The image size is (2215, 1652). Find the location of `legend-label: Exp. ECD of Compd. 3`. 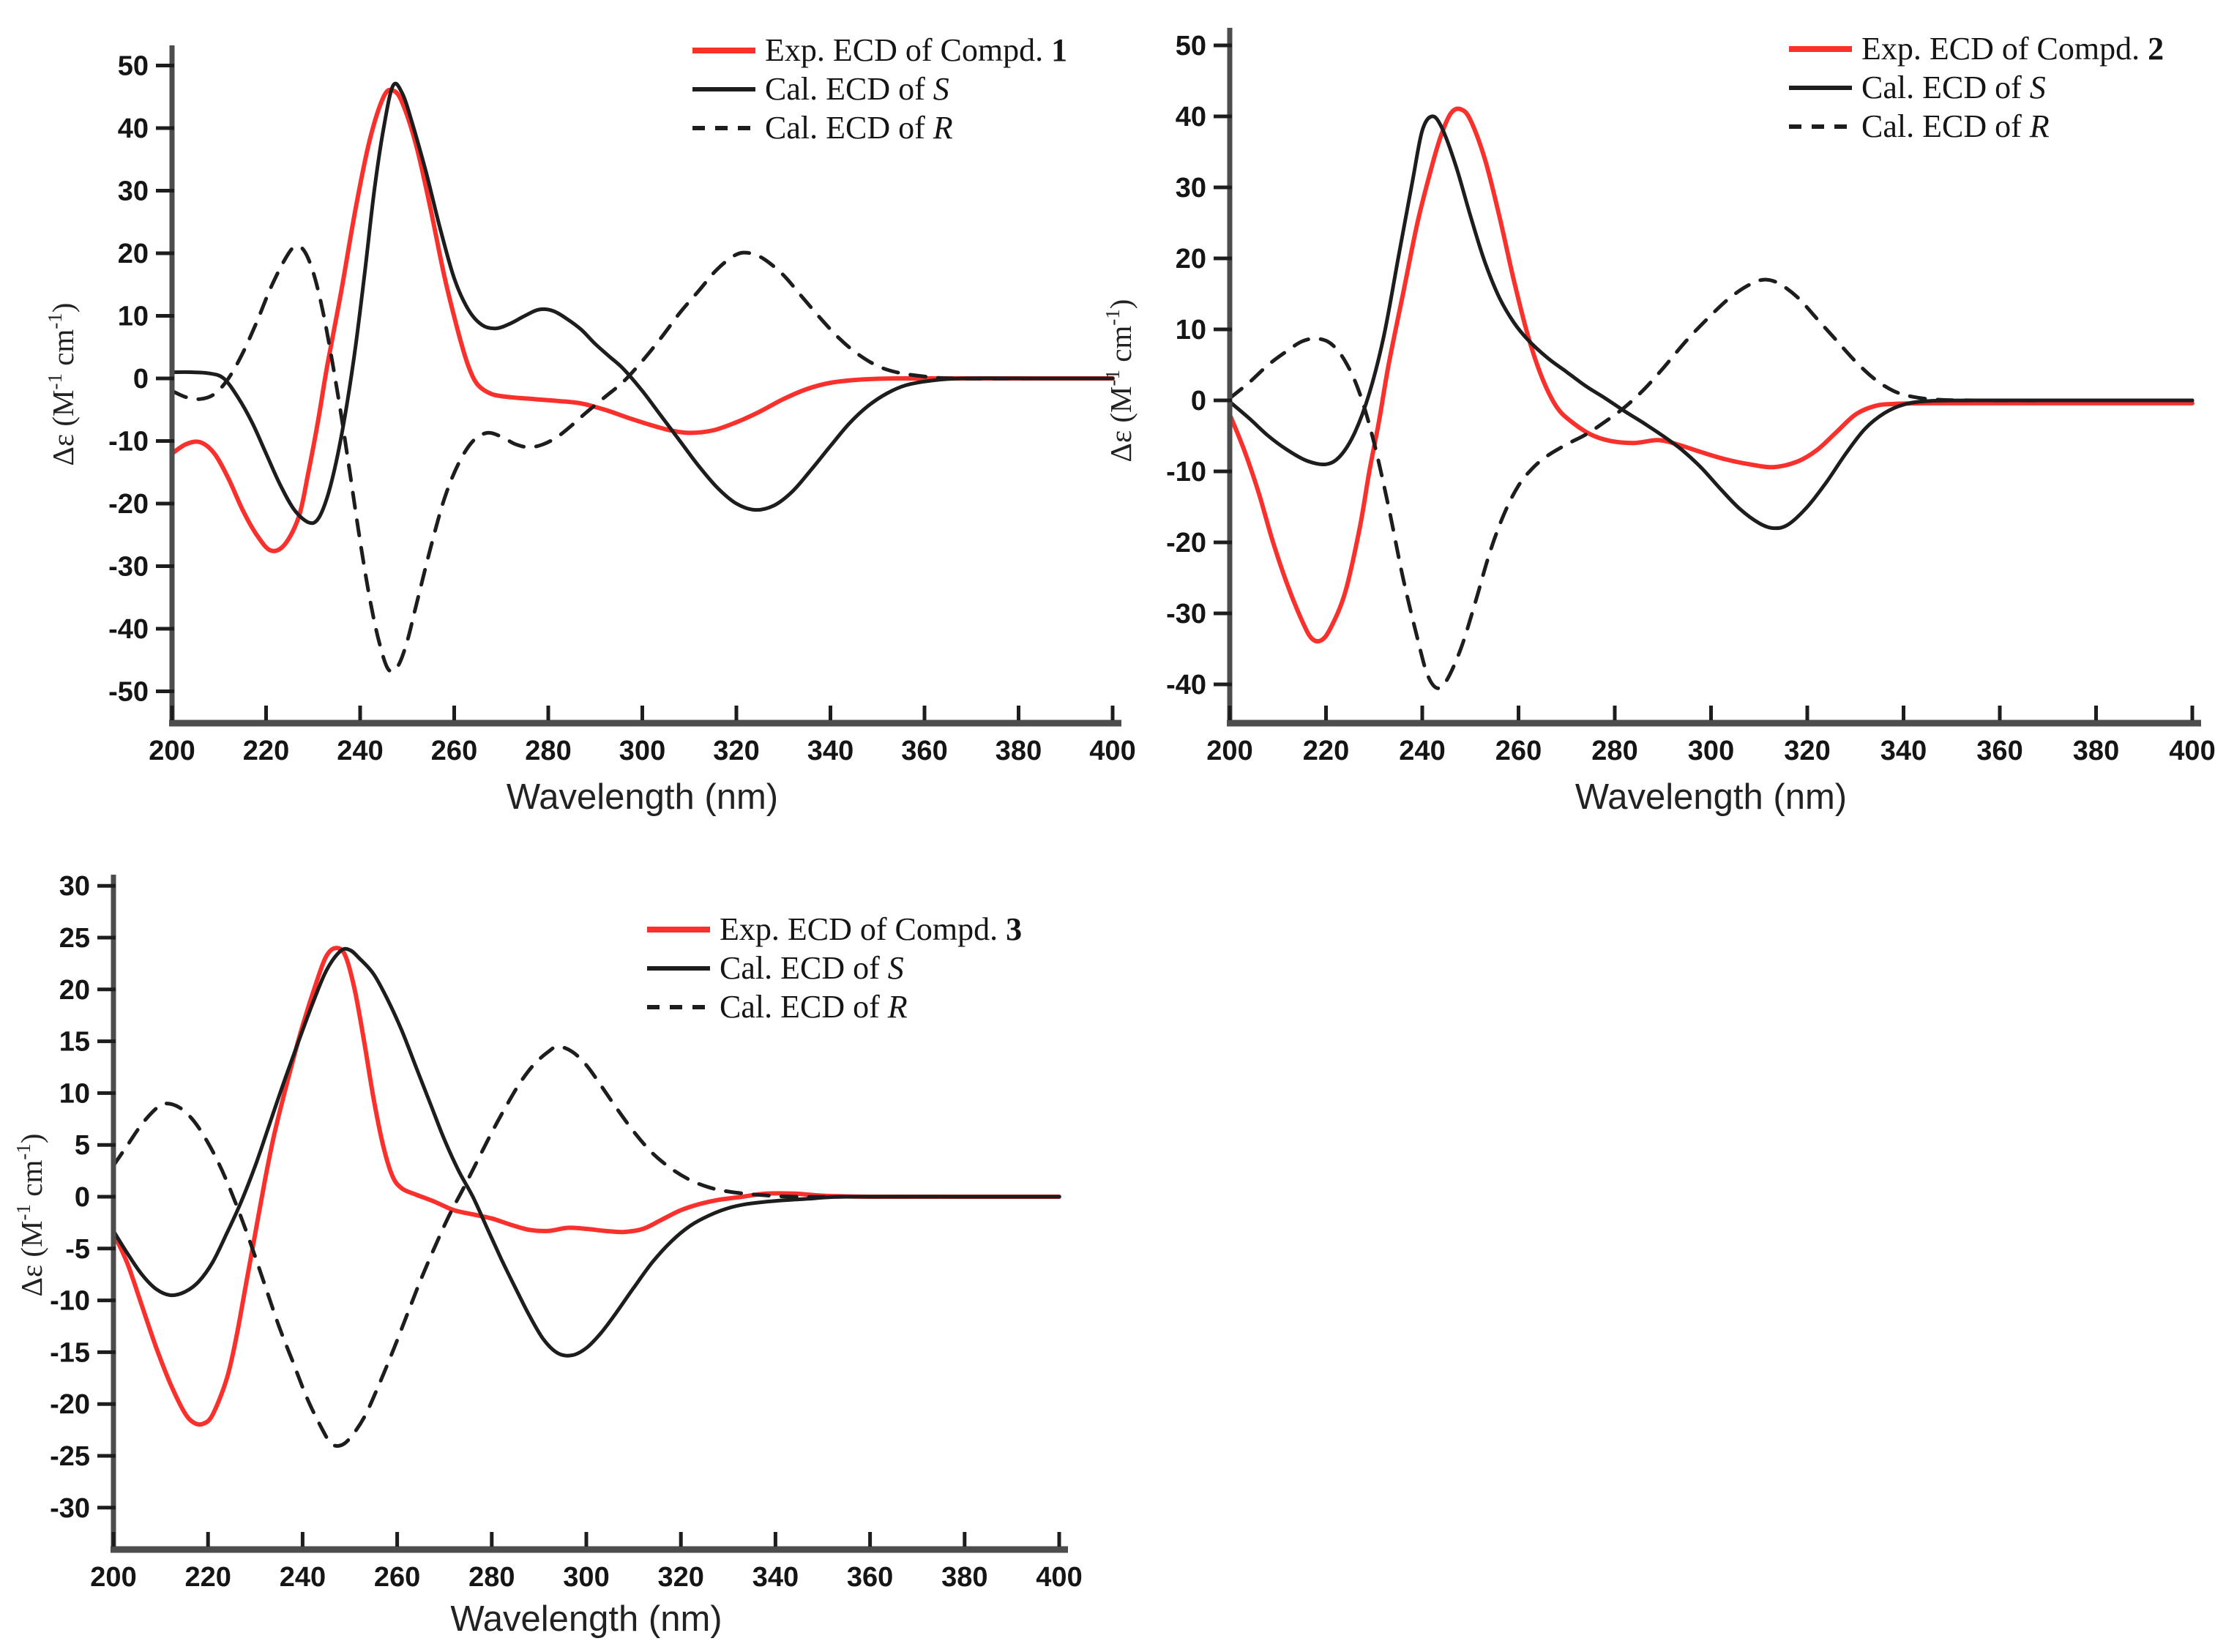

legend-label: Exp. ECD of Compd. 3 is located at coordinates (871, 929).